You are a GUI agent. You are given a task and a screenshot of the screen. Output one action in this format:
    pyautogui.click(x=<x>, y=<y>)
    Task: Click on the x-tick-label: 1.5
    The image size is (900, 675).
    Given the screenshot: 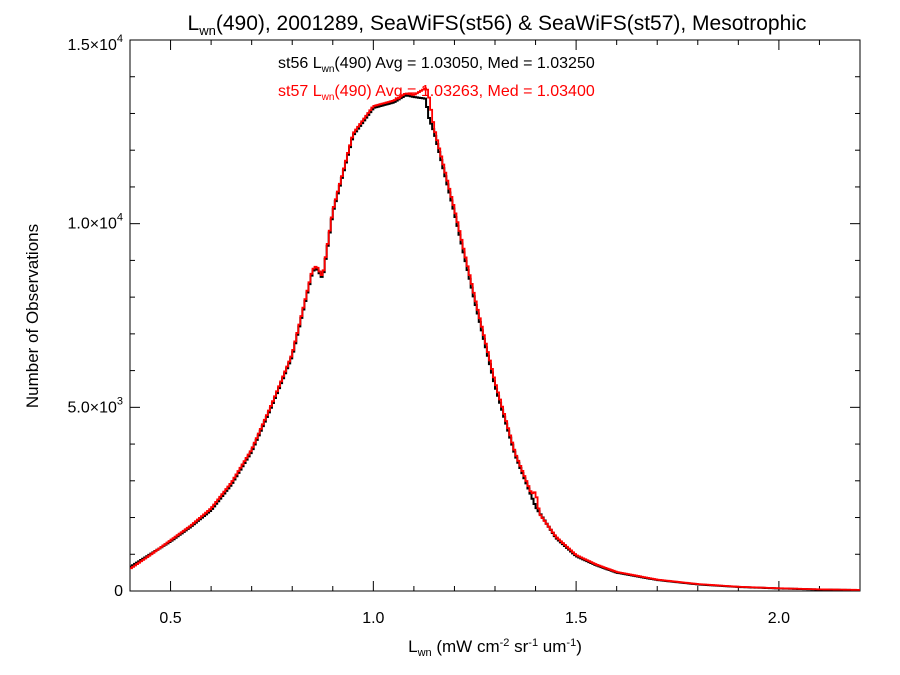 What is the action you would take?
    pyautogui.click(x=576, y=618)
    